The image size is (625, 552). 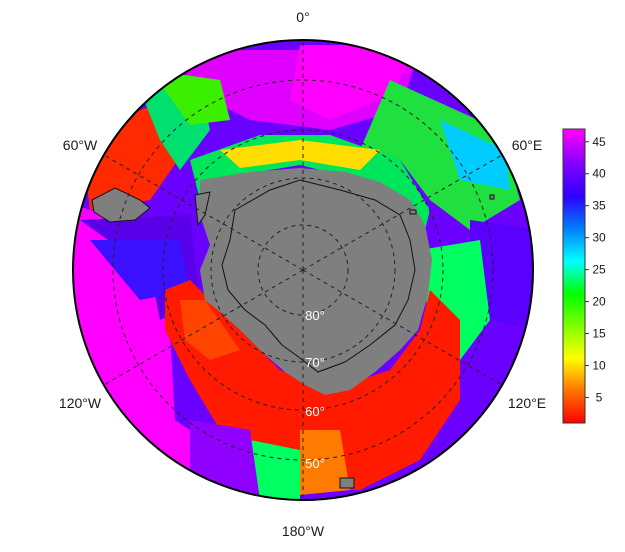 I want to click on coastline, so click(x=318, y=276).